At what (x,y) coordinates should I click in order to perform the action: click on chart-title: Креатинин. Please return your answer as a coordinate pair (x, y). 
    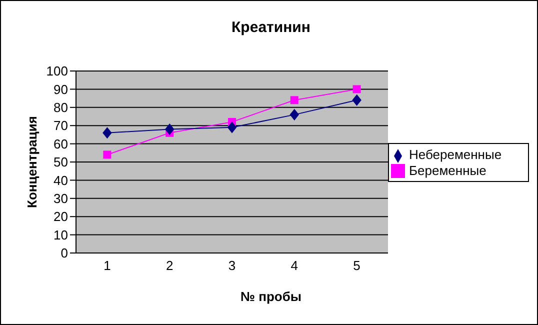
    Looking at the image, I should click on (271, 27).